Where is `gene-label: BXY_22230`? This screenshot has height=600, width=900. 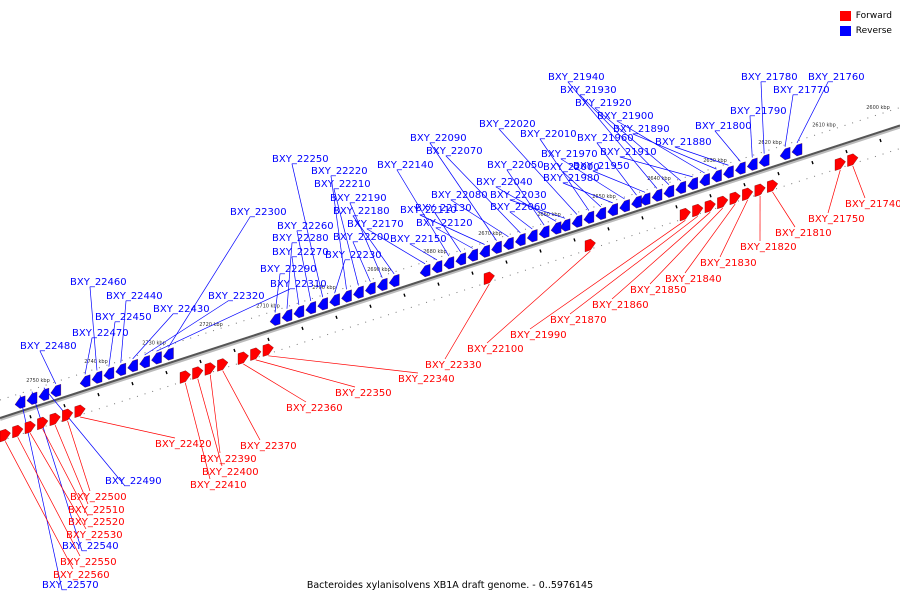 gene-label: BXY_22230 is located at coordinates (353, 255).